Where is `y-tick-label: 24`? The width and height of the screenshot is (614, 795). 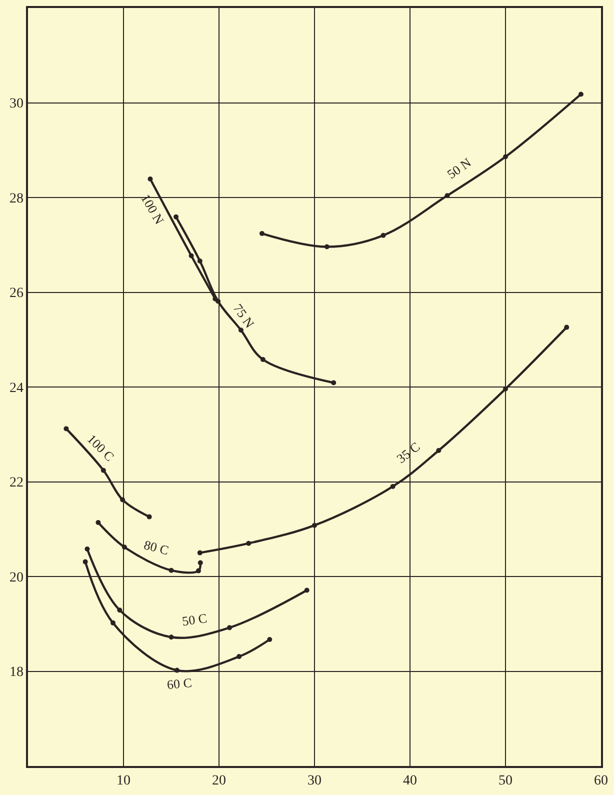 y-tick-label: 24 is located at coordinates (16, 388).